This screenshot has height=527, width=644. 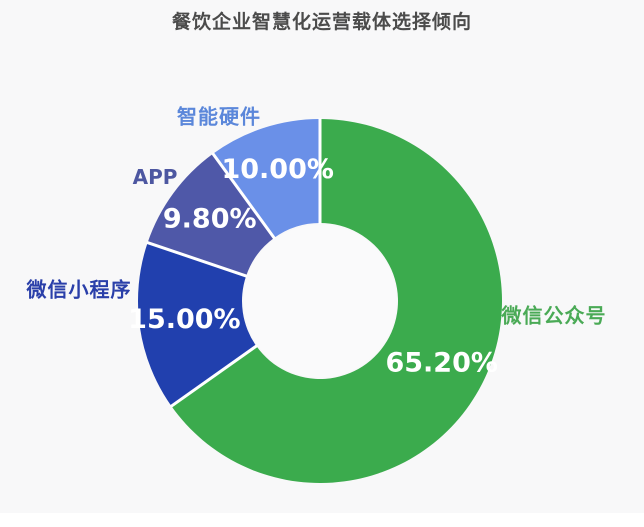 I want to click on slice-label-wechat-official-account: 微信公众号, so click(x=554, y=315).